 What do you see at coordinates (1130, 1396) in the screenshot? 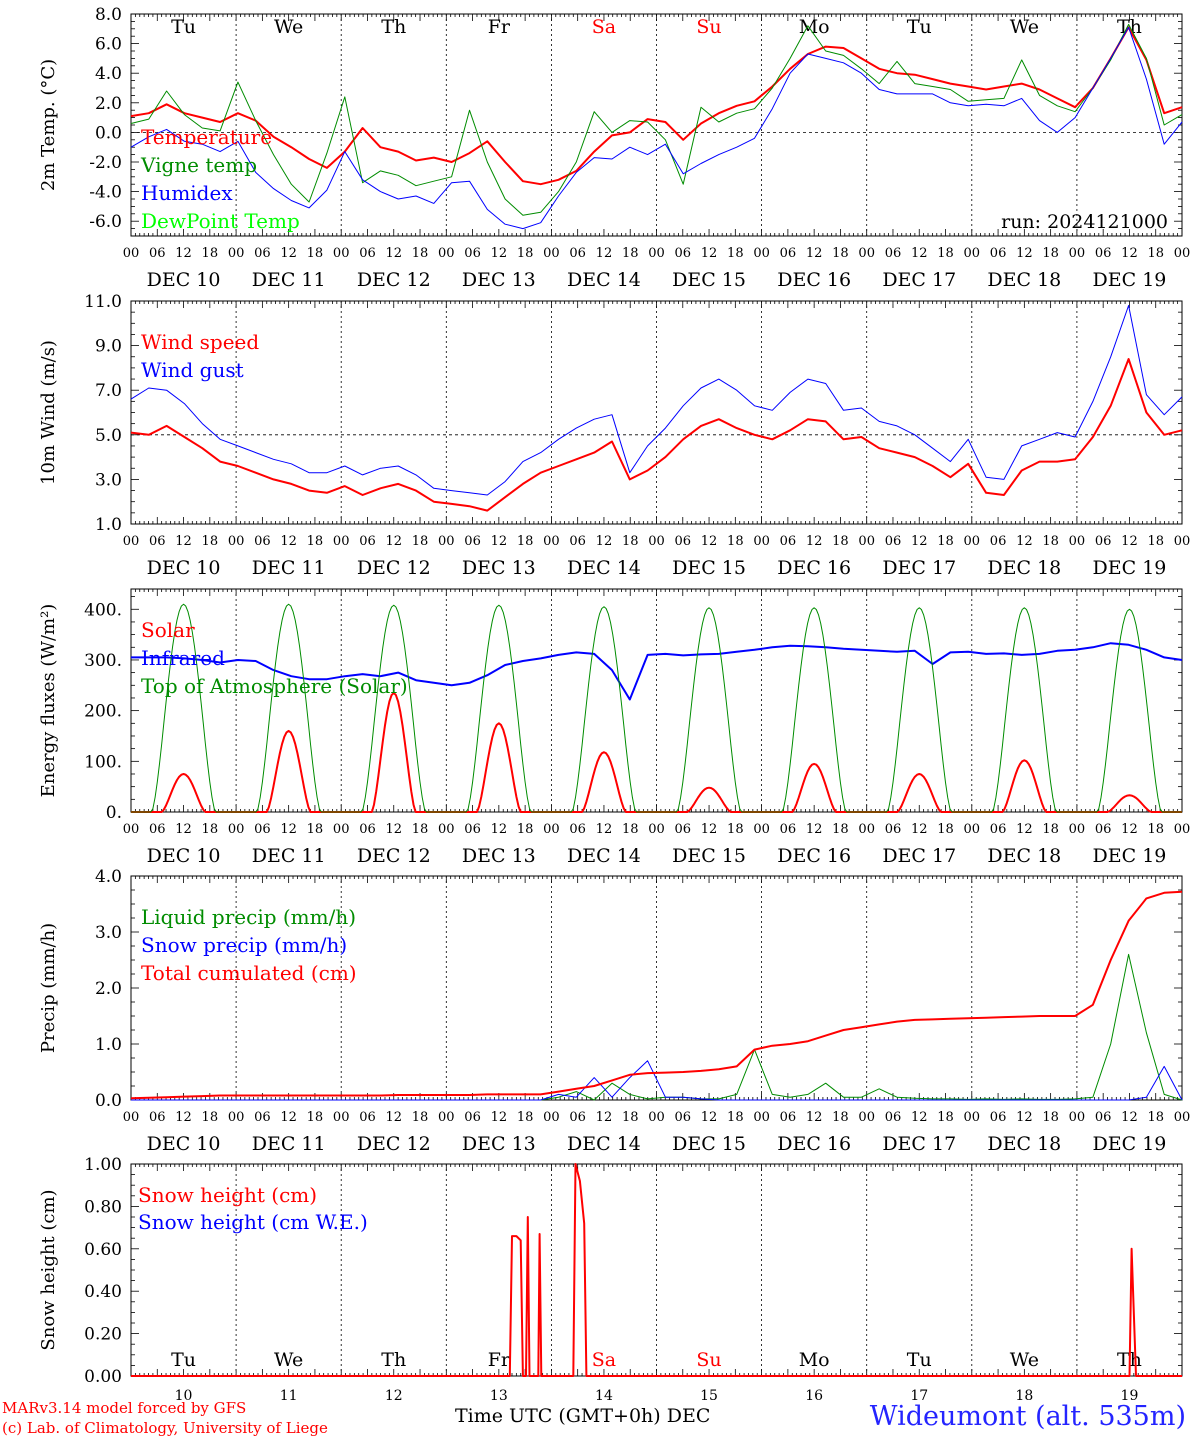
I see `day-number-label: 19` at bounding box center [1130, 1396].